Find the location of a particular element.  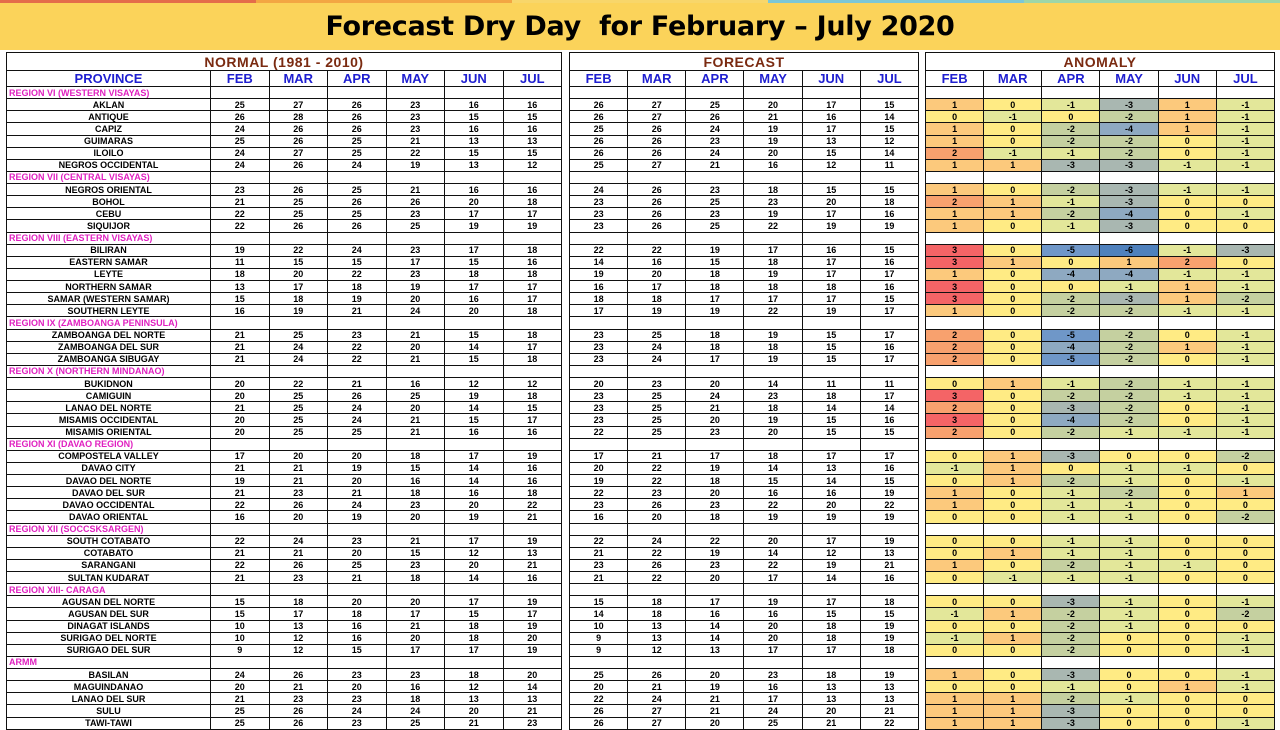

anomaly-value: -2 is located at coordinates (1129, 383).